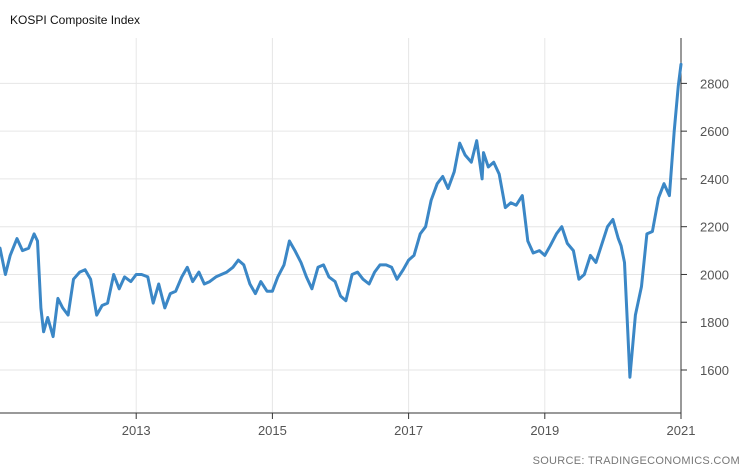 Image resolution: width=746 pixels, height=468 pixels. What do you see at coordinates (636, 461) in the screenshot?
I see `source-note: SOURCE: TRADINGECONOMICS.COM` at bounding box center [636, 461].